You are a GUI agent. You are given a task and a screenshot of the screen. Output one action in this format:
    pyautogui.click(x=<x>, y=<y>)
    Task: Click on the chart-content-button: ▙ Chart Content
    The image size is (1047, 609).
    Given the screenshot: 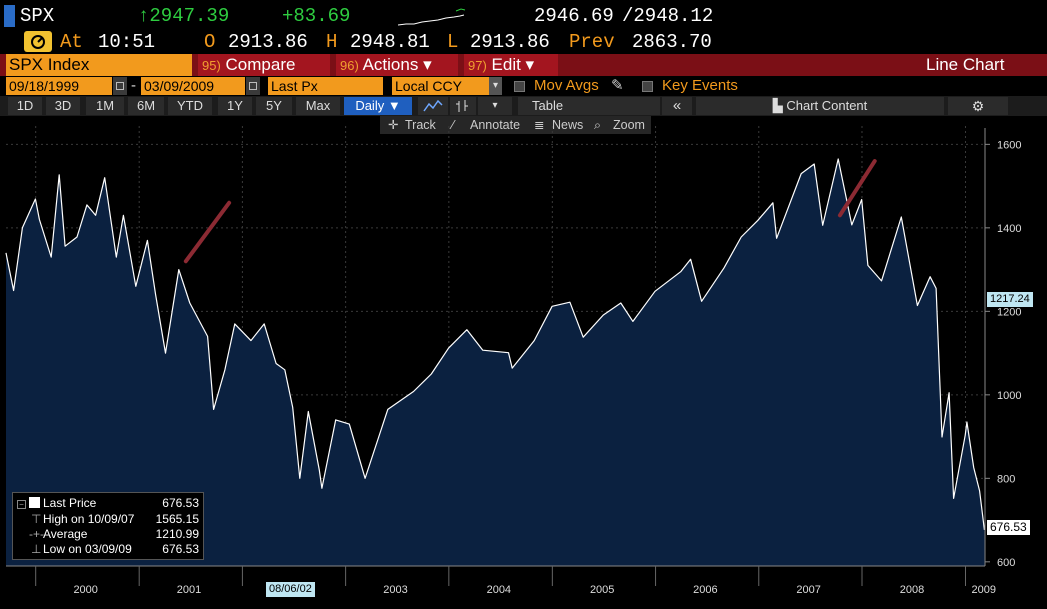 What is the action you would take?
    pyautogui.click(x=820, y=106)
    